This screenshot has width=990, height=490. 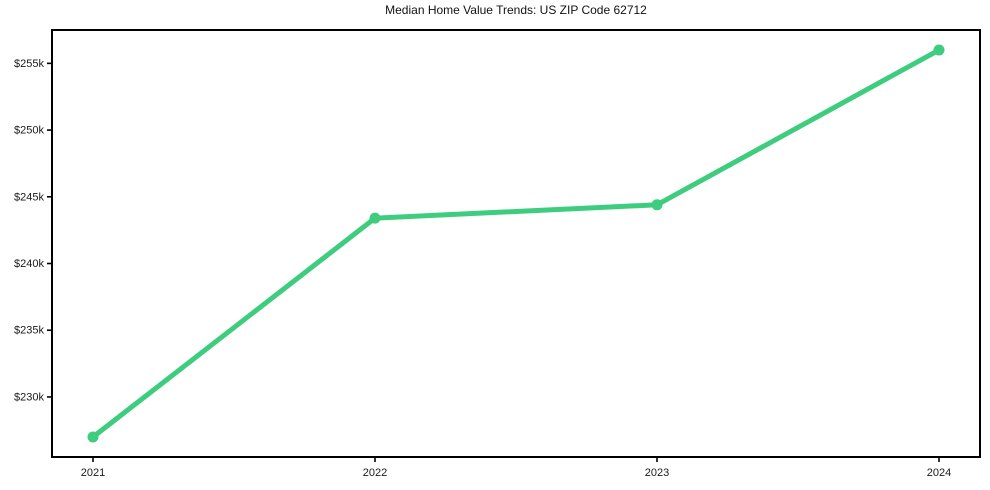 What do you see at coordinates (29, 64) in the screenshot?
I see `y-tick-label: $255k` at bounding box center [29, 64].